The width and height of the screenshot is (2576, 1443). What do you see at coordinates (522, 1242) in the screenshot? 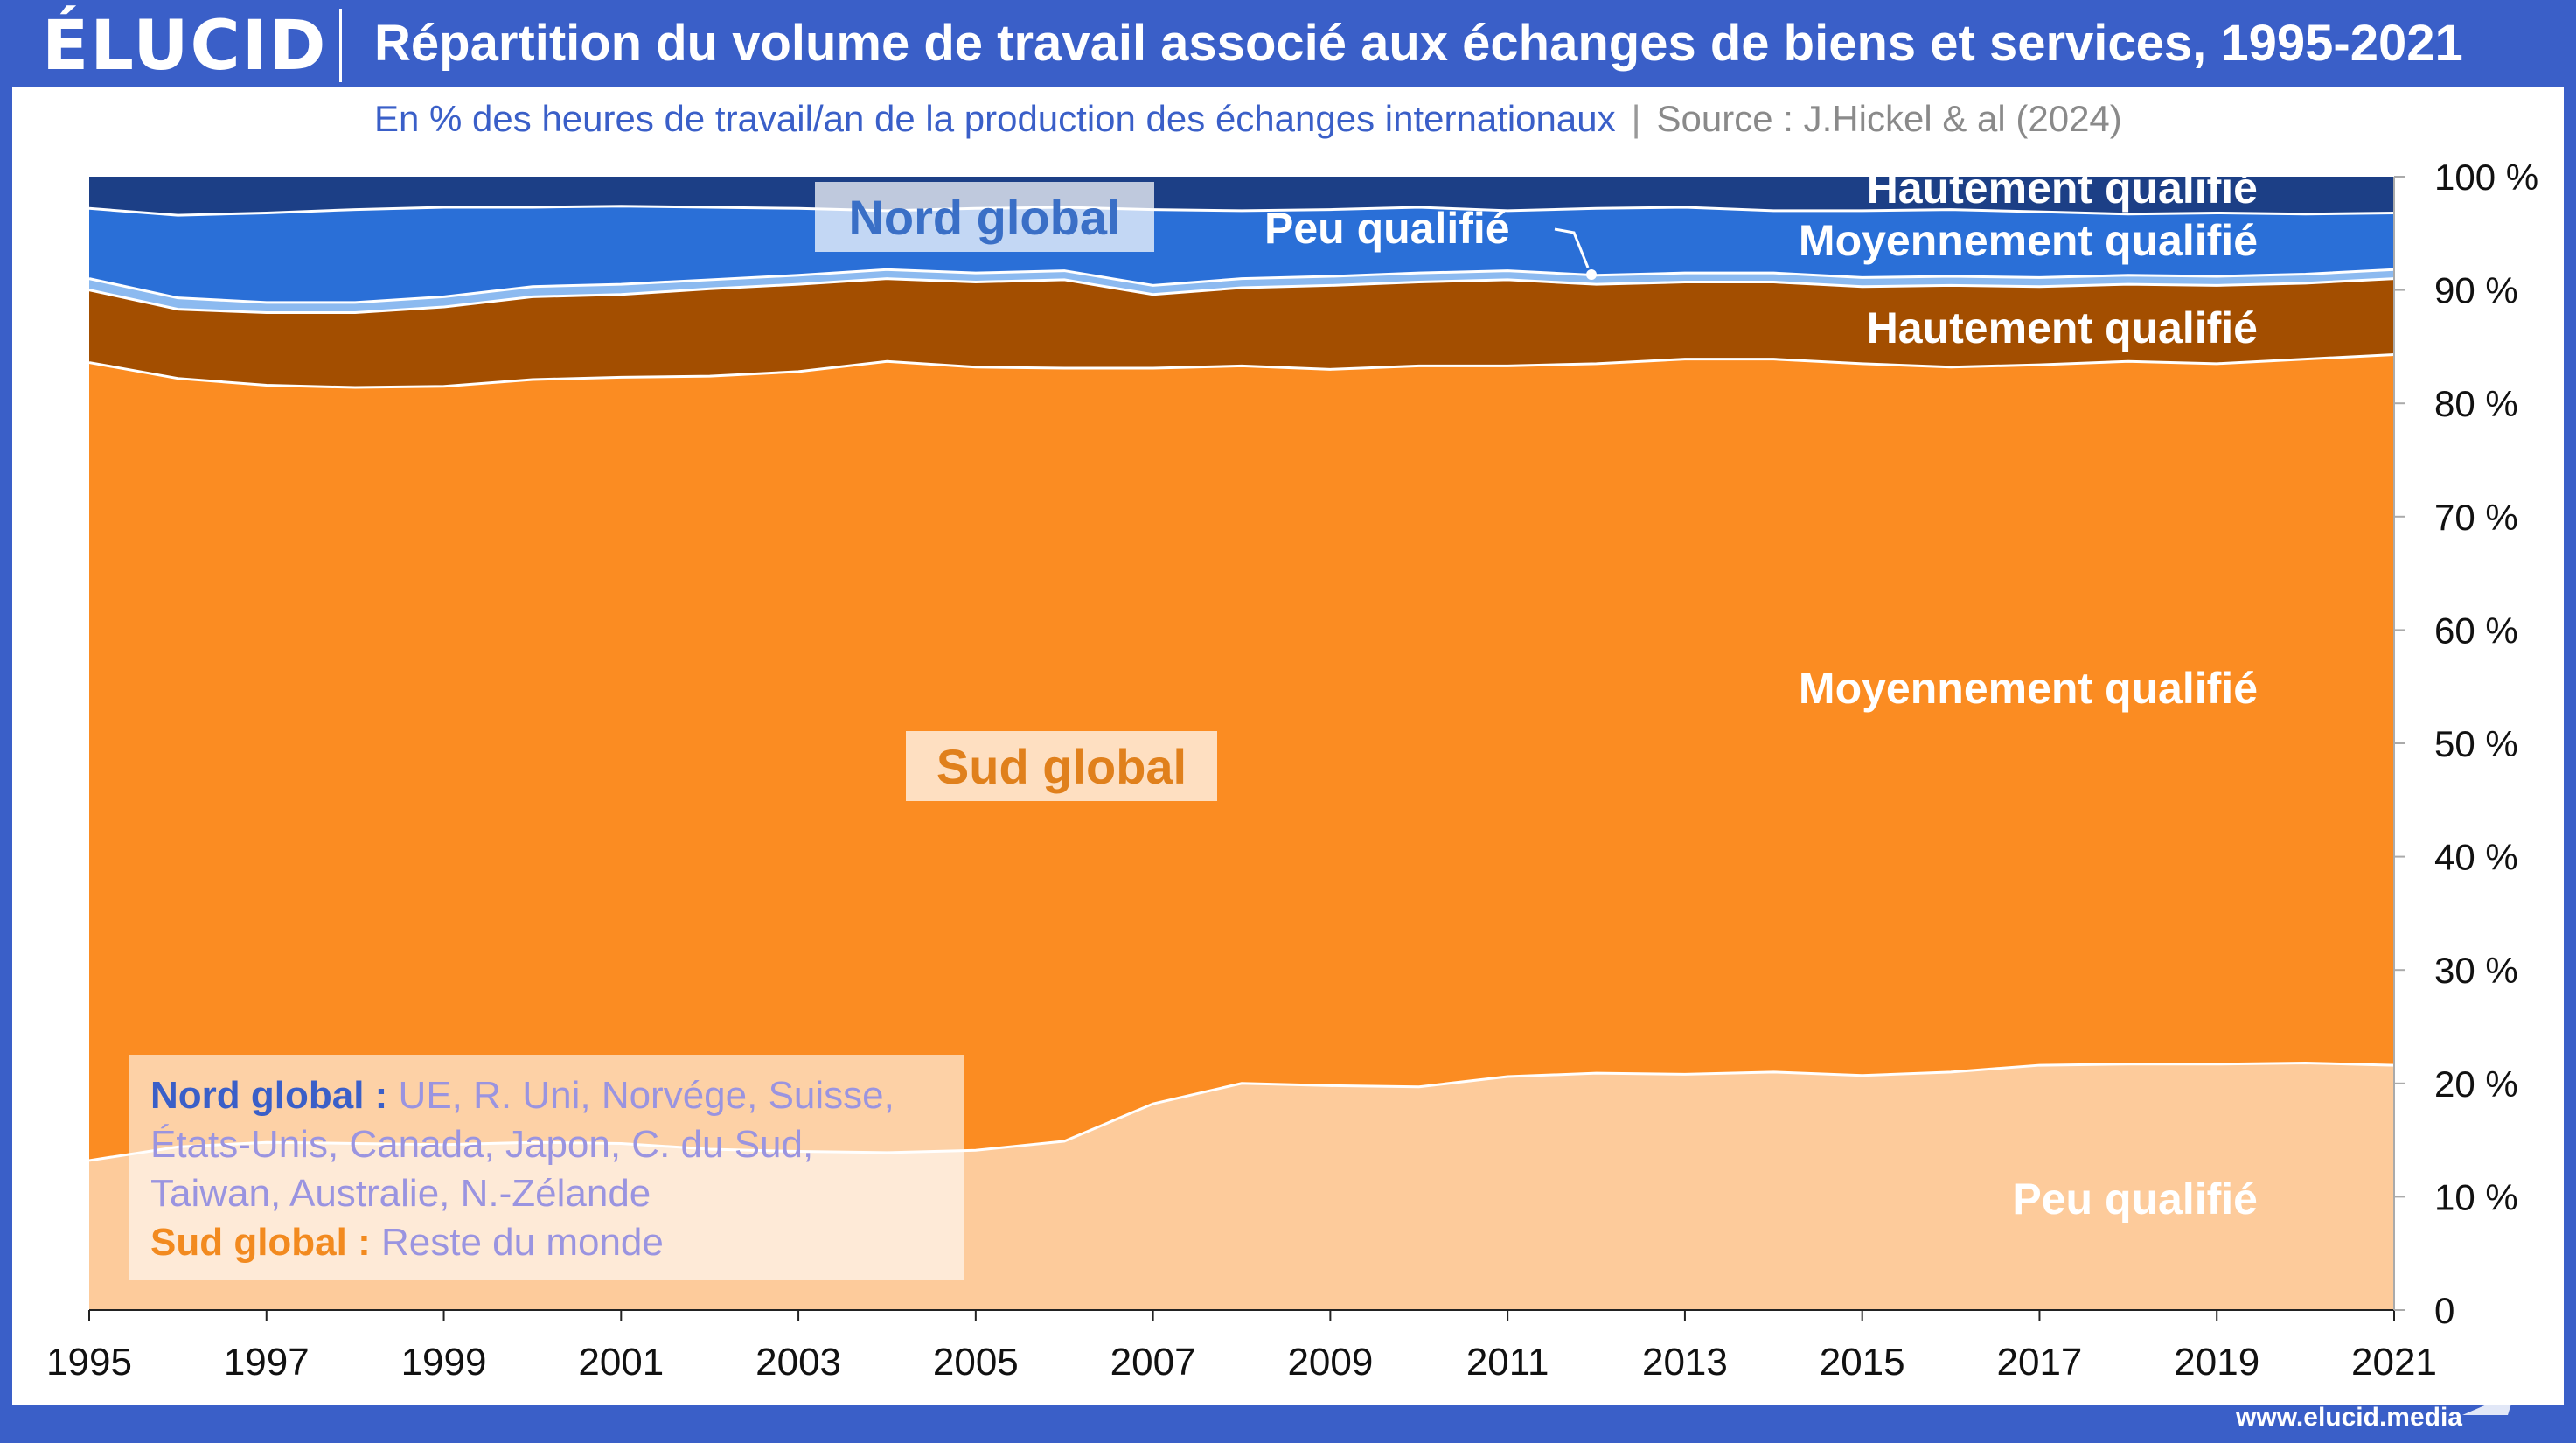
I see `note-sud-text: Reste du monde` at bounding box center [522, 1242].